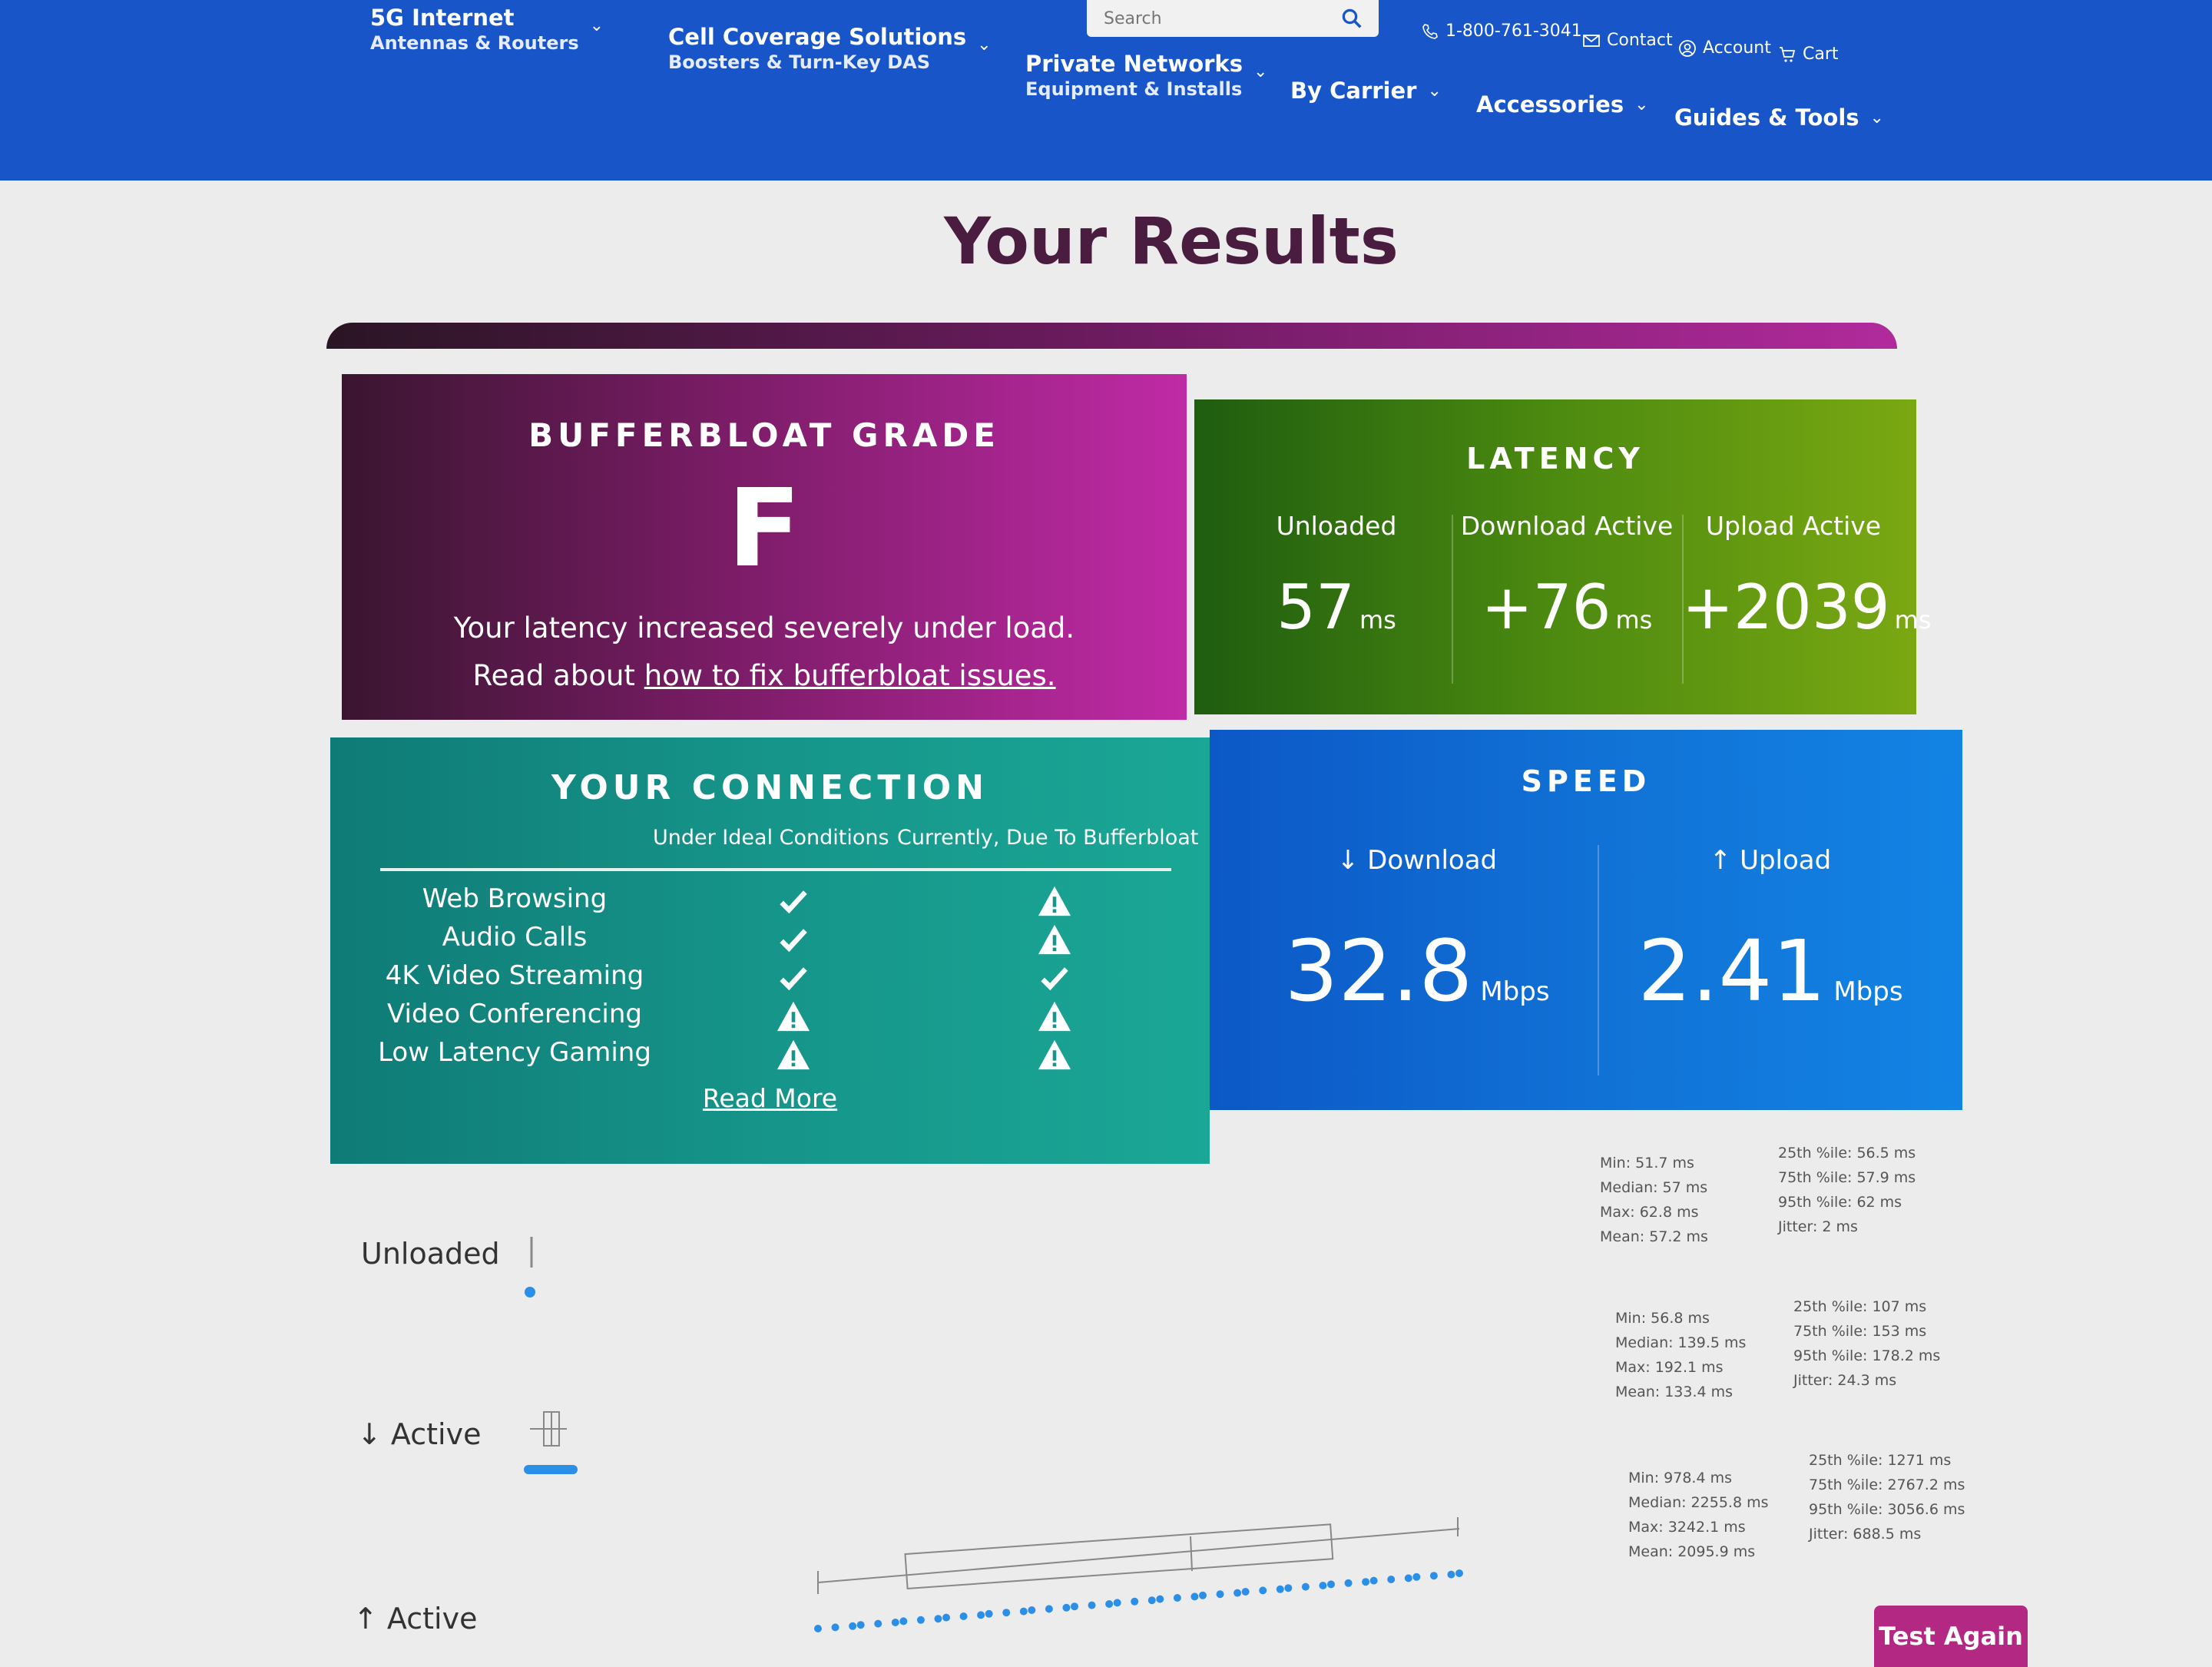 The height and width of the screenshot is (1667, 2212). Describe the element at coordinates (1336, 526) in the screenshot. I see `latency-label: Unloaded` at that location.